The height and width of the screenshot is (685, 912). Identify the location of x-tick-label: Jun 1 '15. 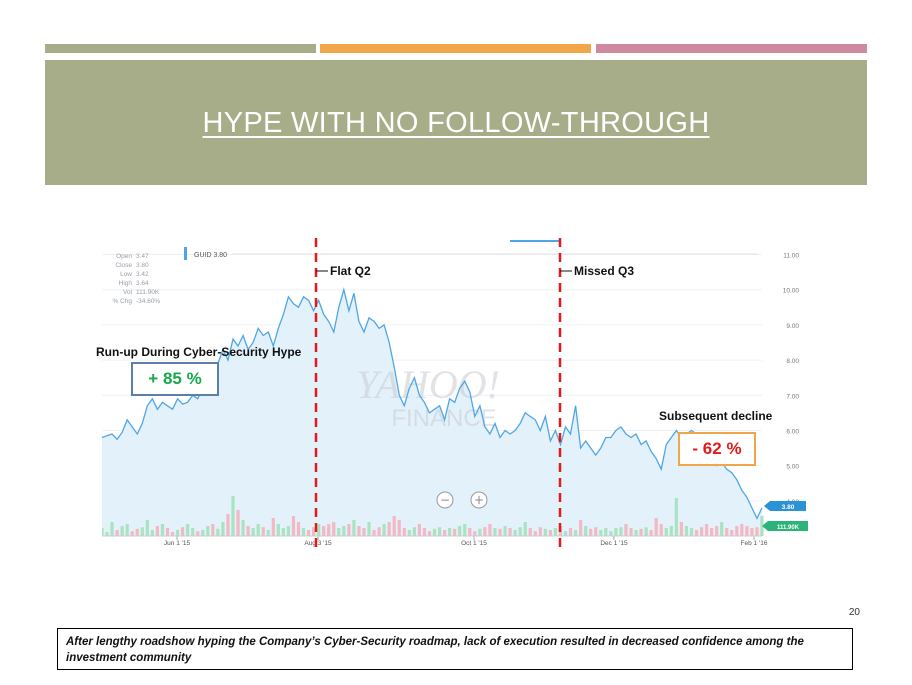
(177, 543).